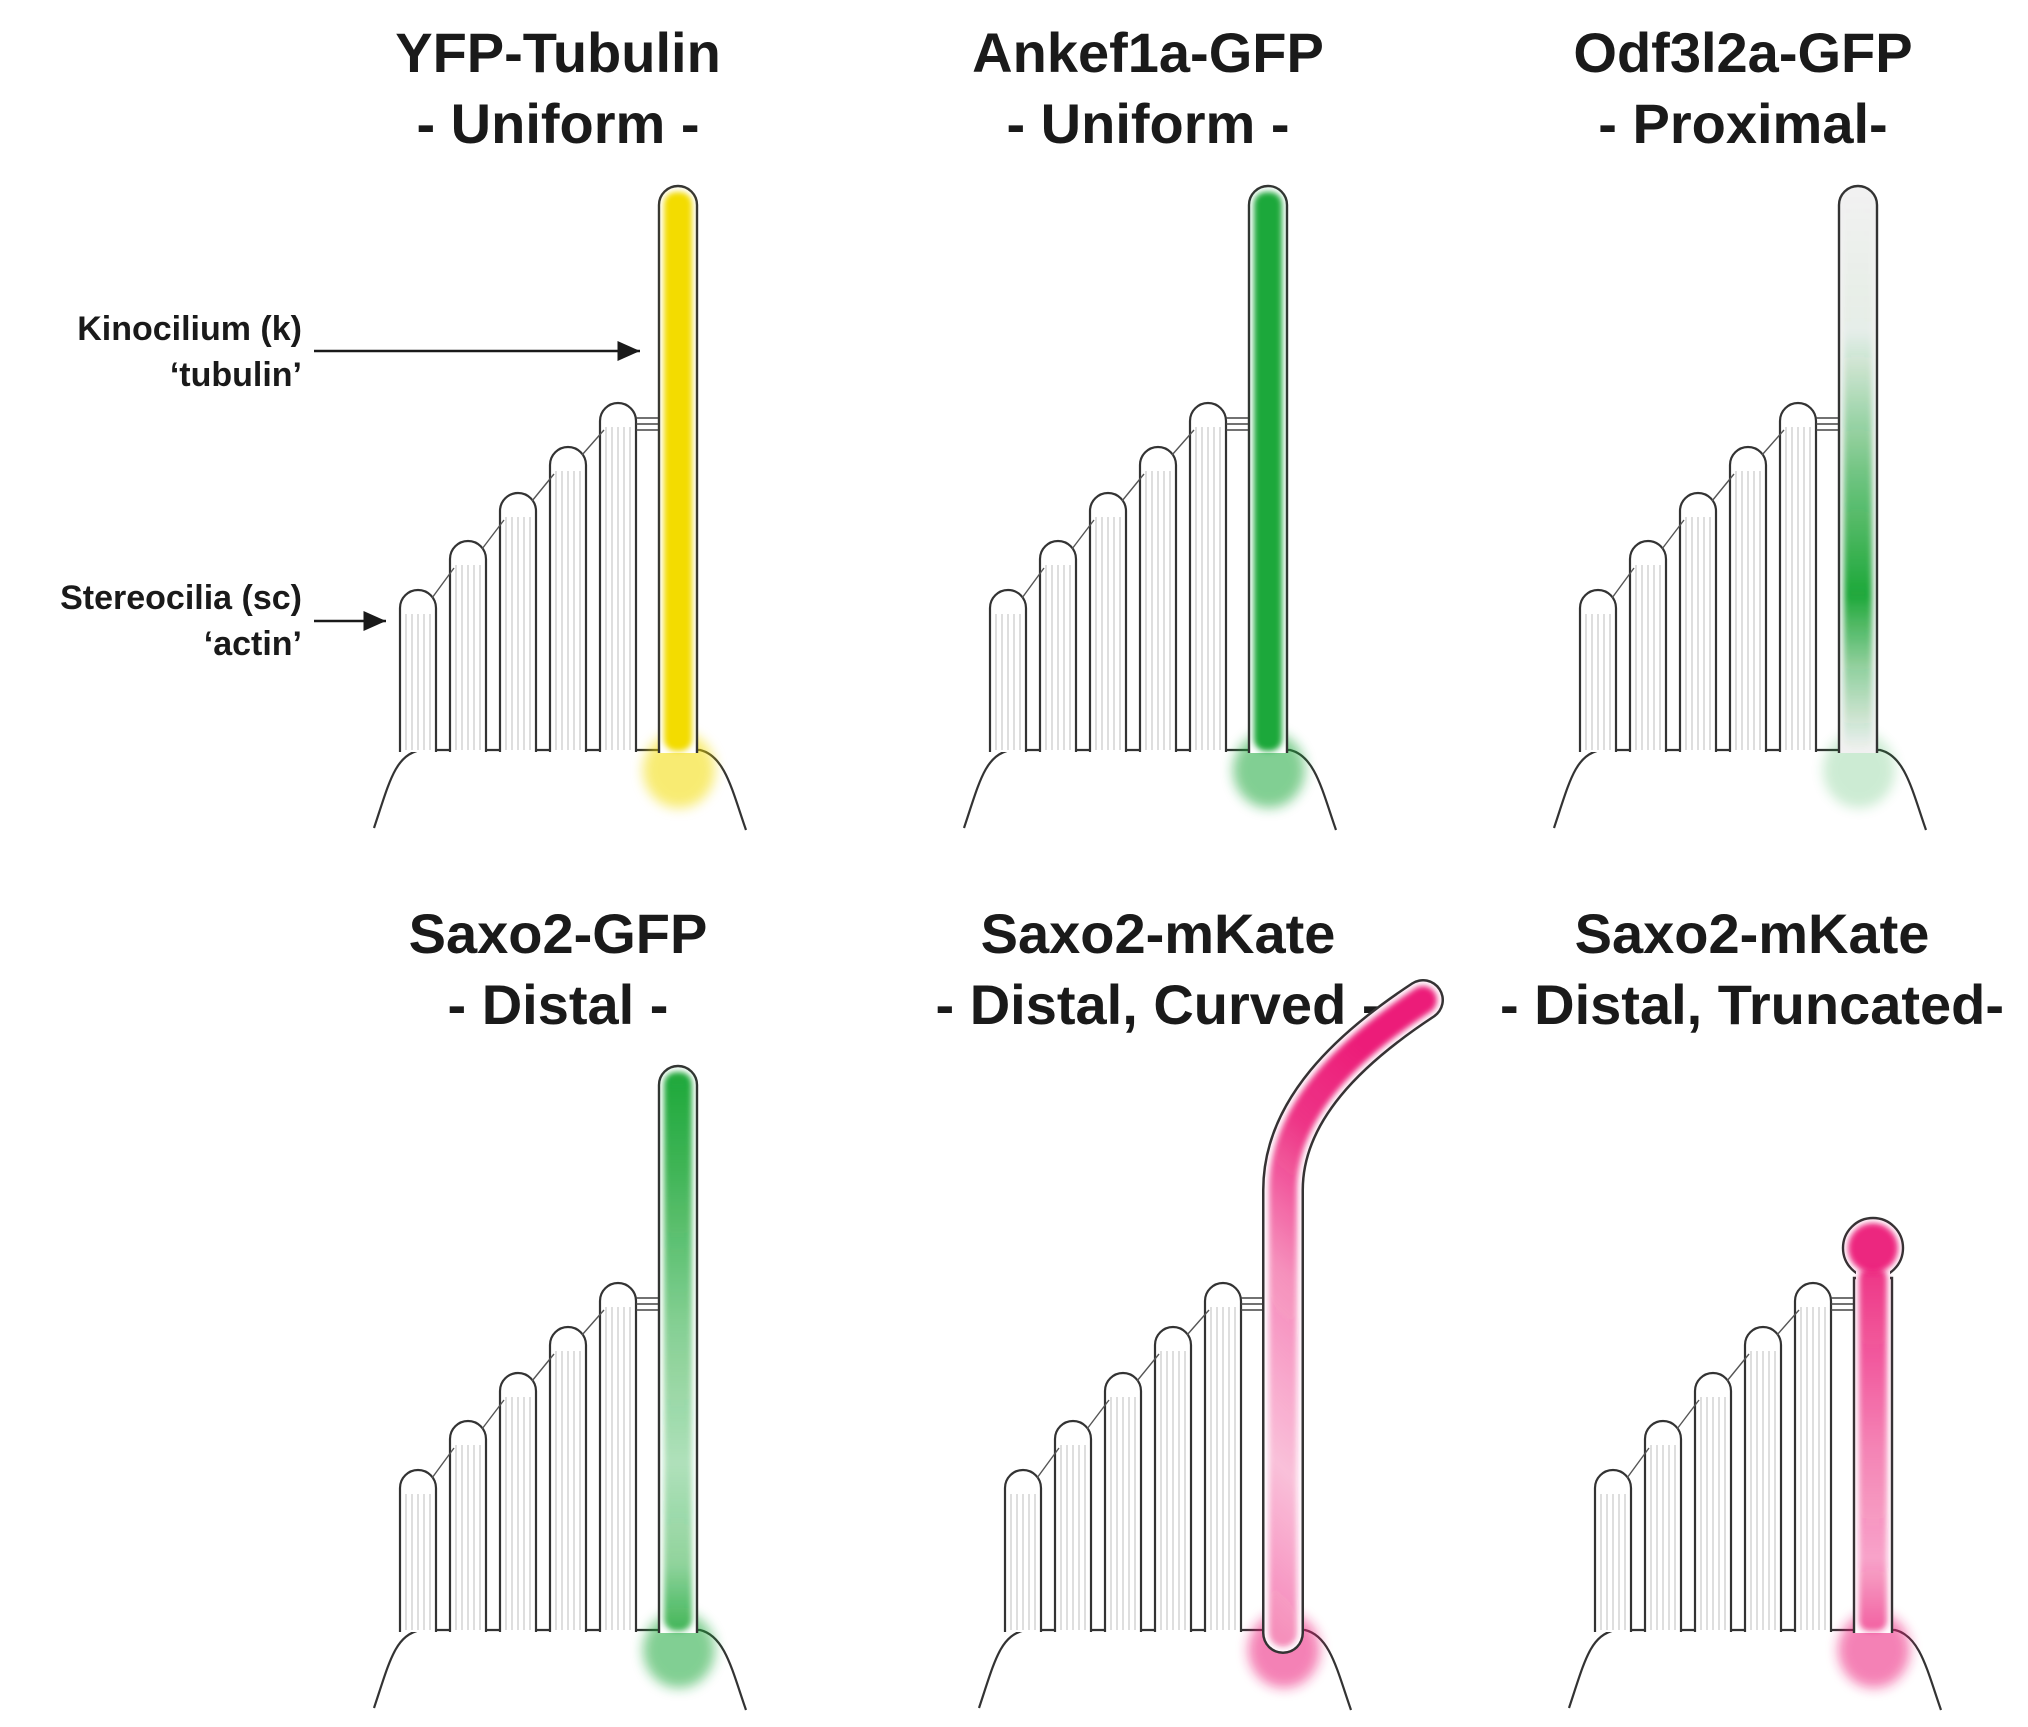 The image size is (2028, 1727). Describe the element at coordinates (1158, 1004) in the screenshot. I see `panel-5-subtitle: - Distal, Curved -` at that location.